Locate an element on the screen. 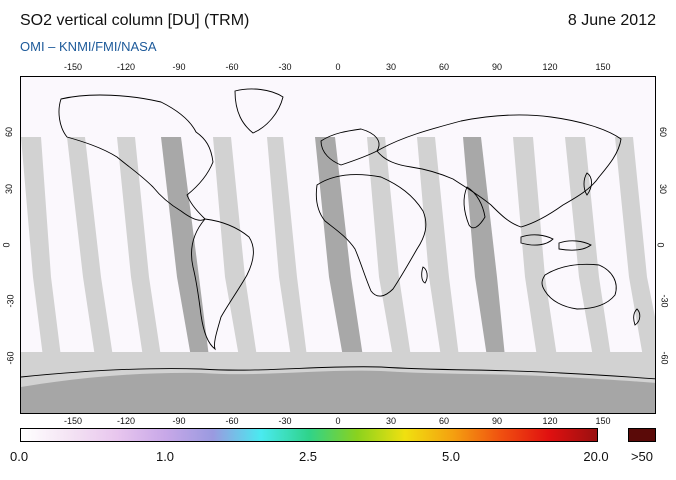  top-lon-tick: -90 is located at coordinates (179, 67).